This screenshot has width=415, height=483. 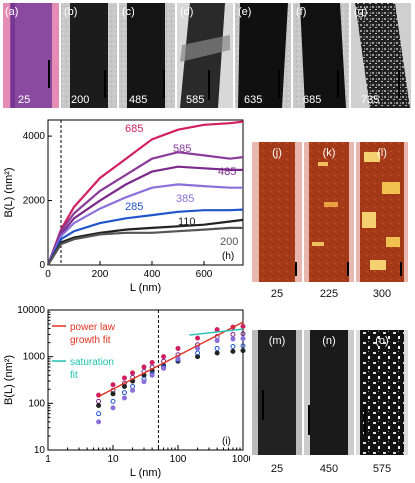 I want to click on x-axis-label-i: L (nm), so click(x=145, y=473).